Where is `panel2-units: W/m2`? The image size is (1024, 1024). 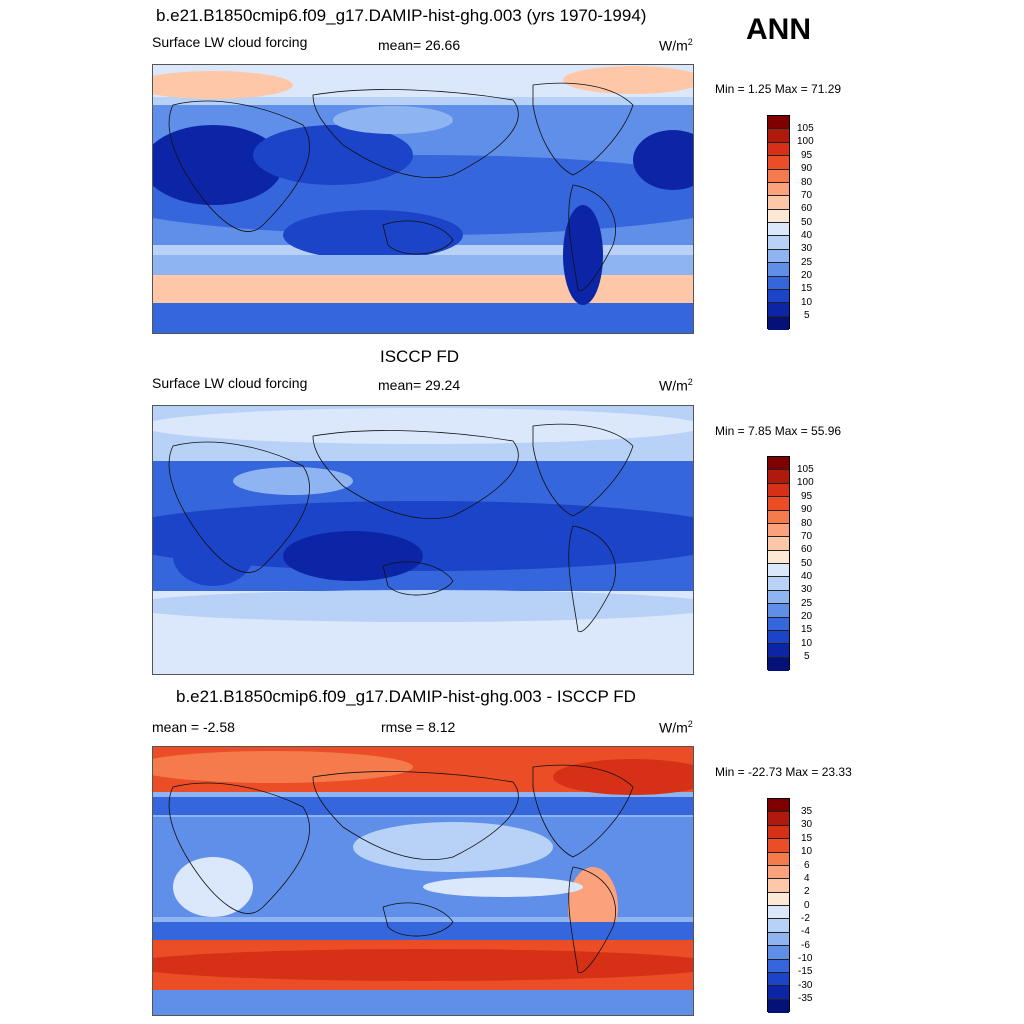
panel2-units: W/m2 is located at coordinates (676, 385).